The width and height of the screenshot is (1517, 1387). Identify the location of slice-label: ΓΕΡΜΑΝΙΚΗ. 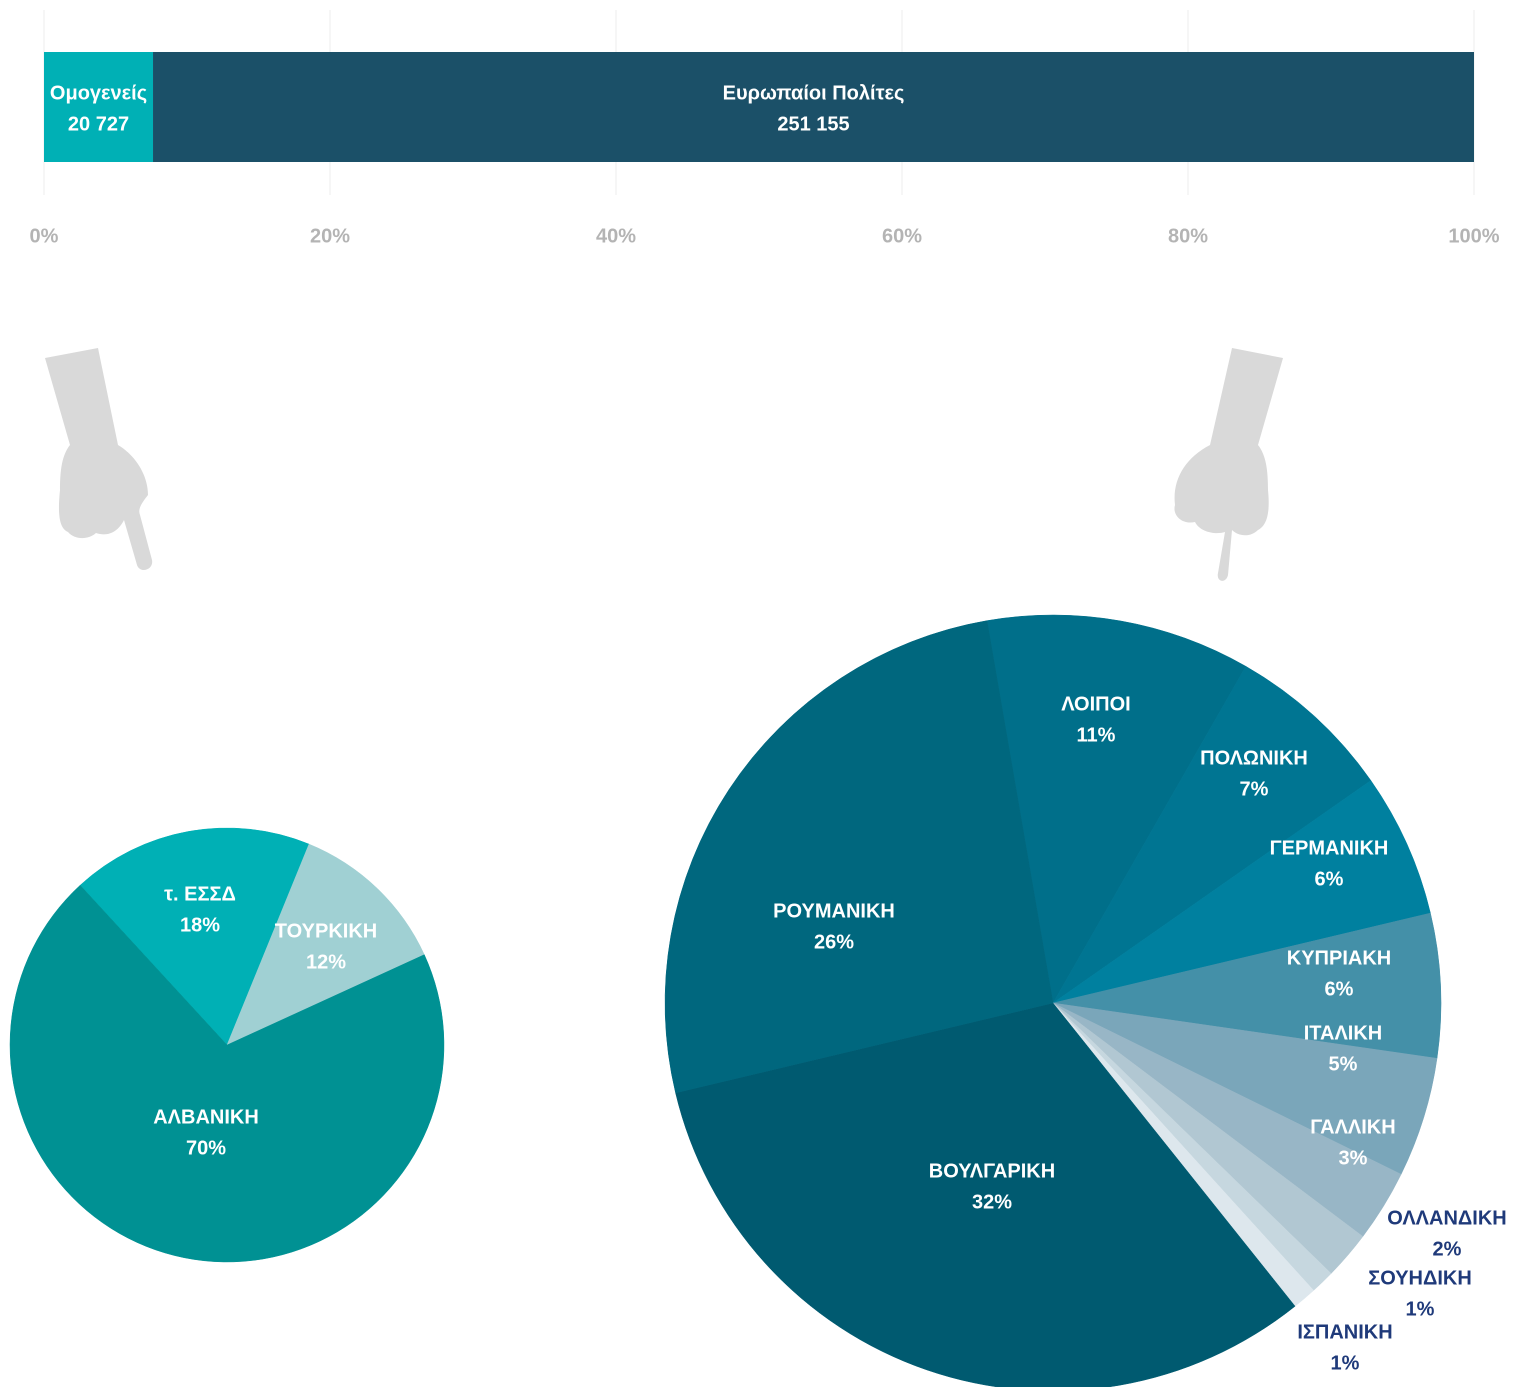
(1329, 848).